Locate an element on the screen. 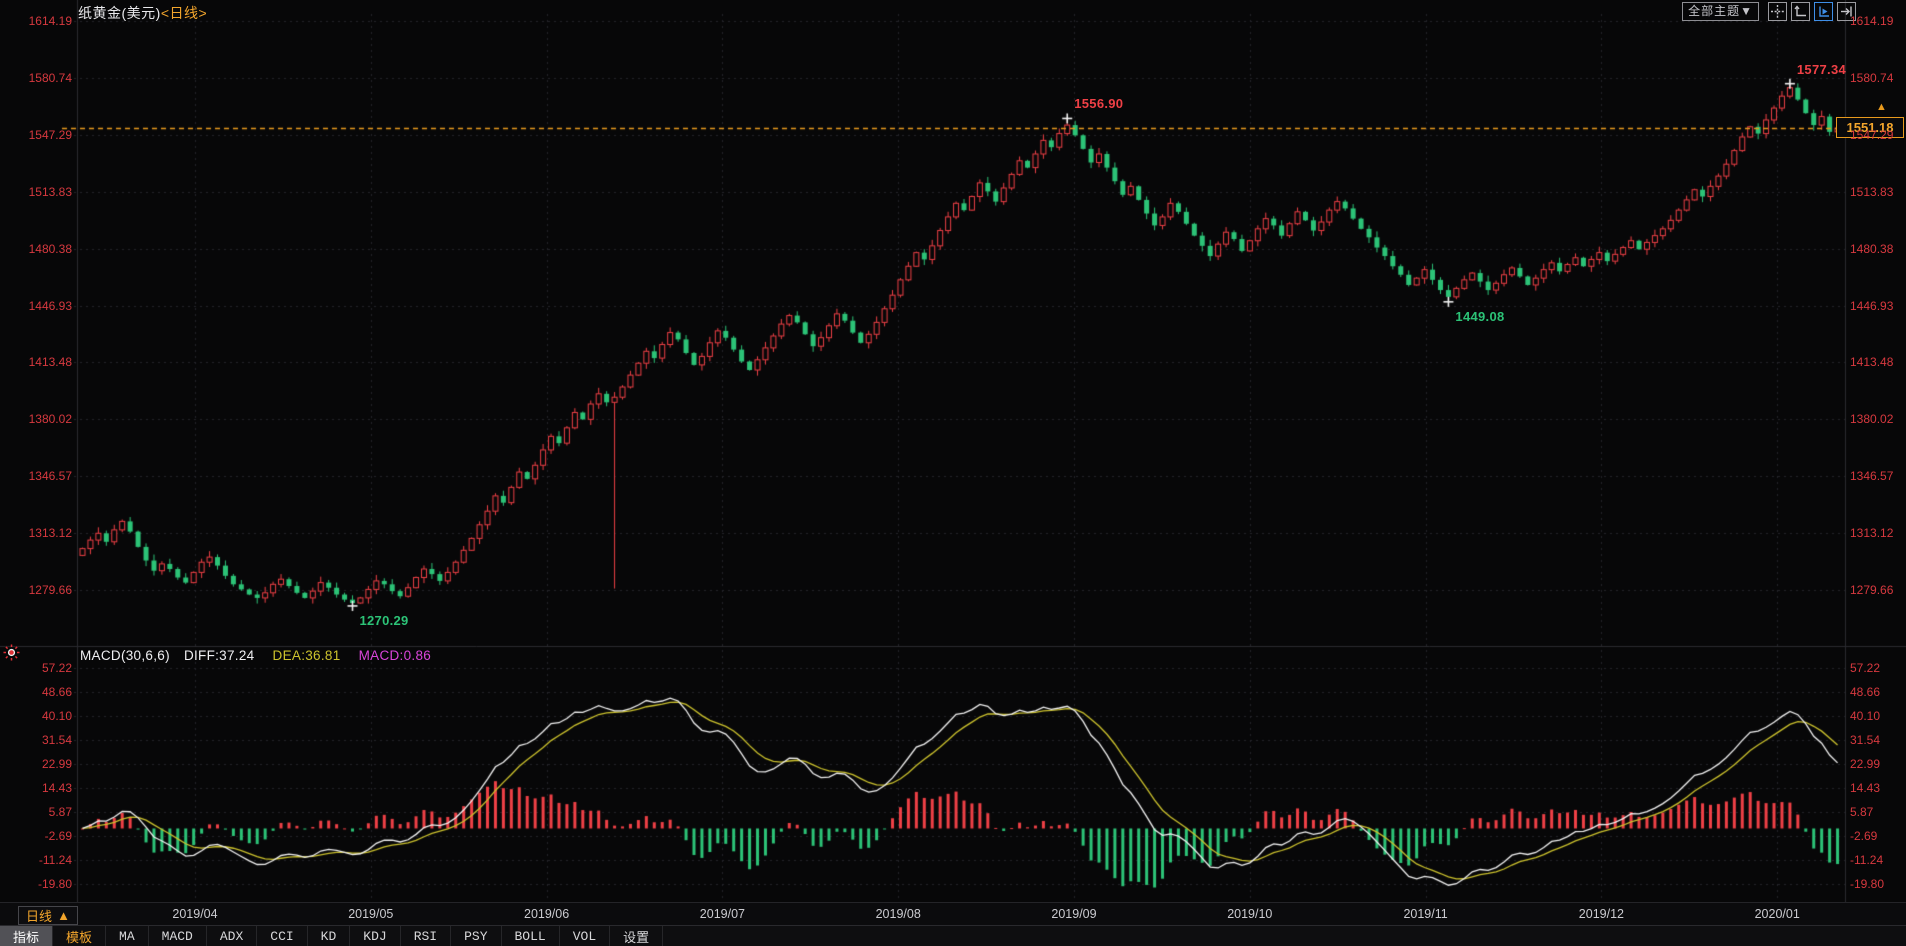 The width and height of the screenshot is (1906, 946). indicator-tab-BOLL: BOLL is located at coordinates (531, 936).